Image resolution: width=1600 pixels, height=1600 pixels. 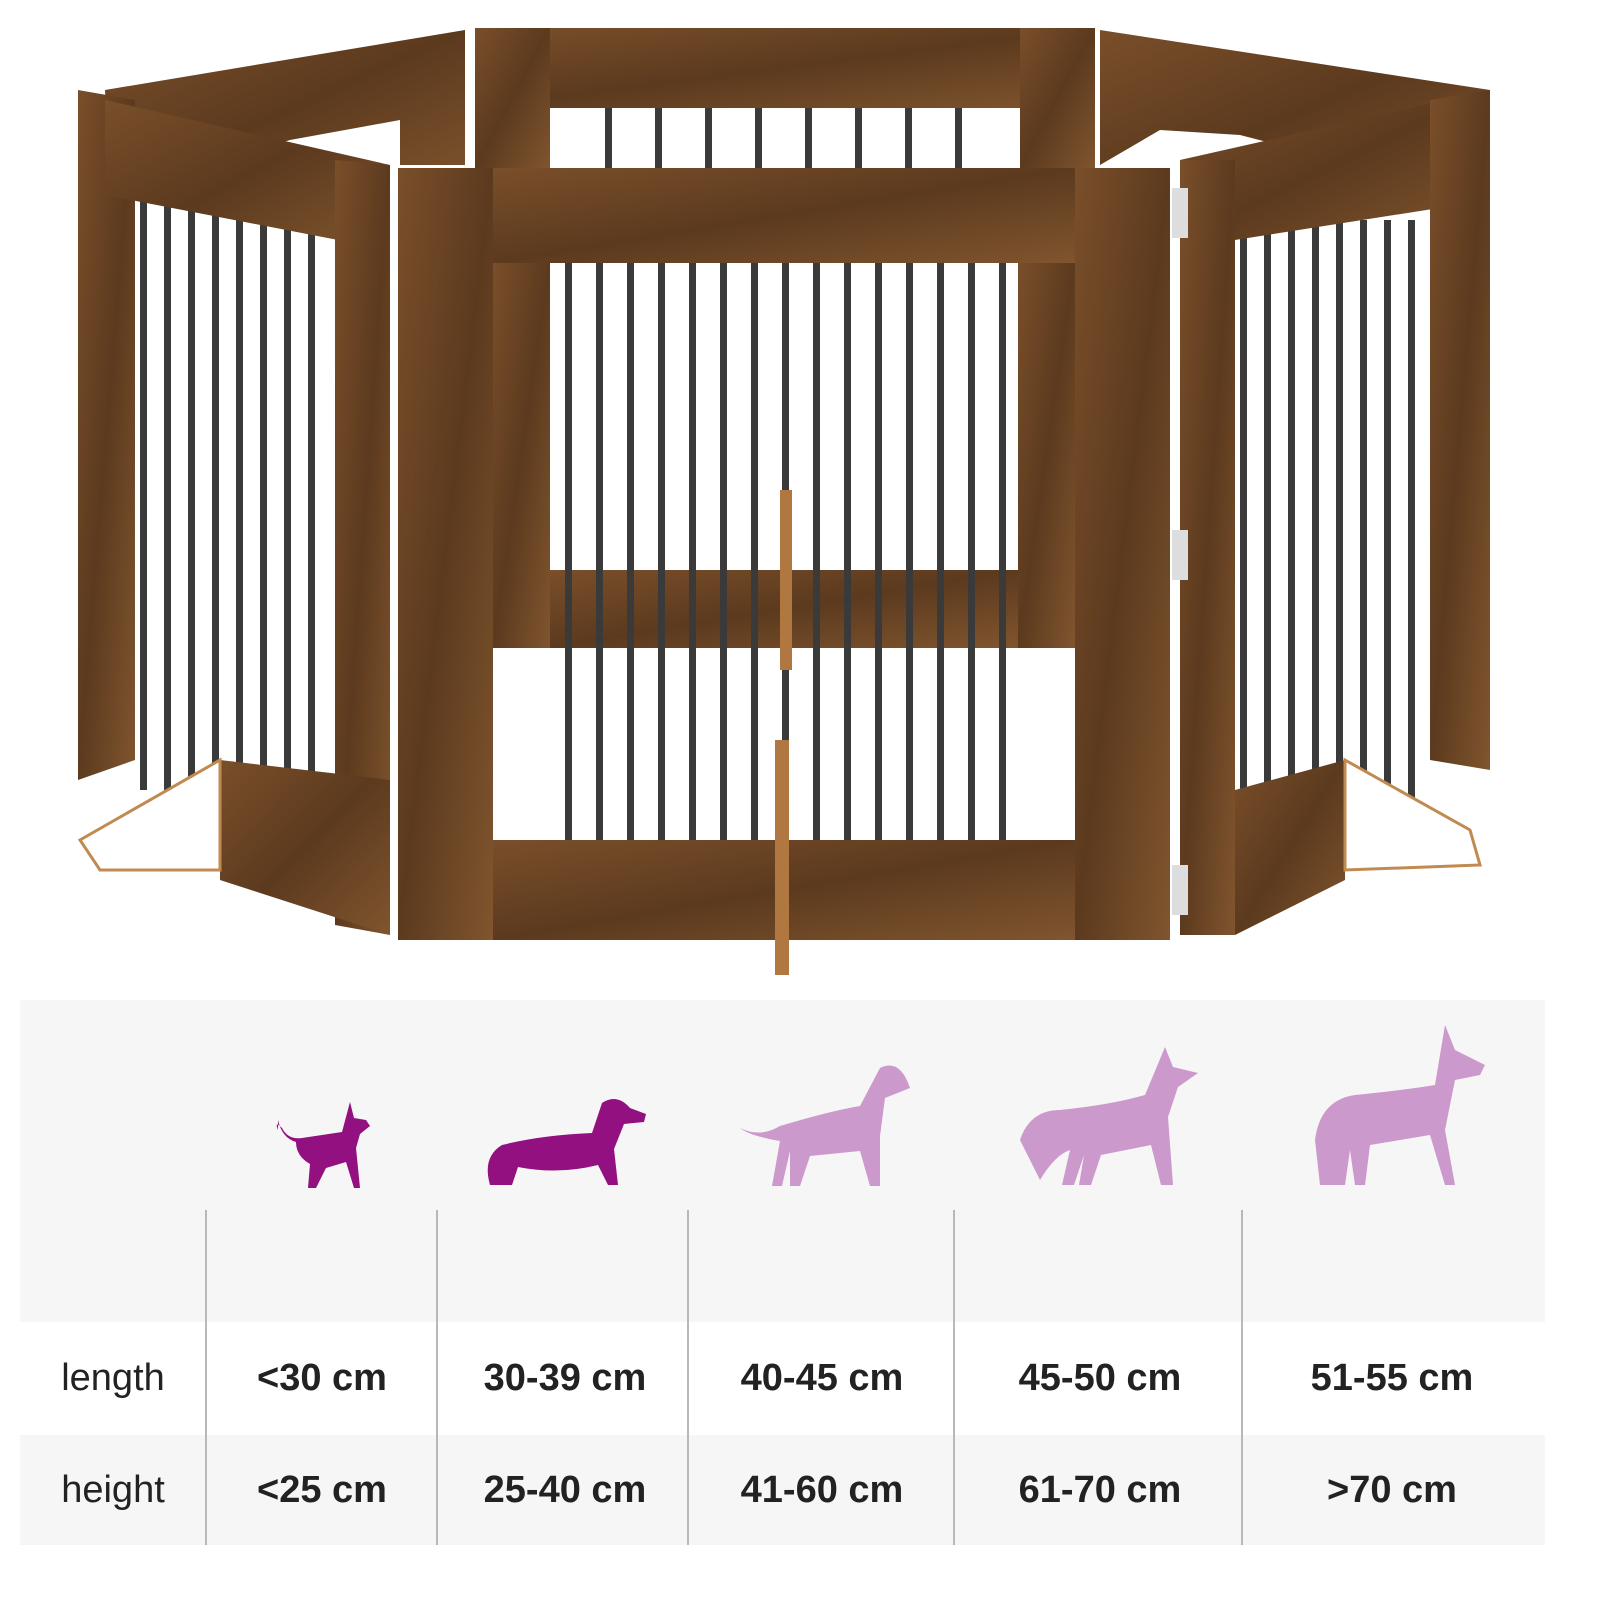 I want to click on great-dane-icon, so click(x=1400, y=1105).